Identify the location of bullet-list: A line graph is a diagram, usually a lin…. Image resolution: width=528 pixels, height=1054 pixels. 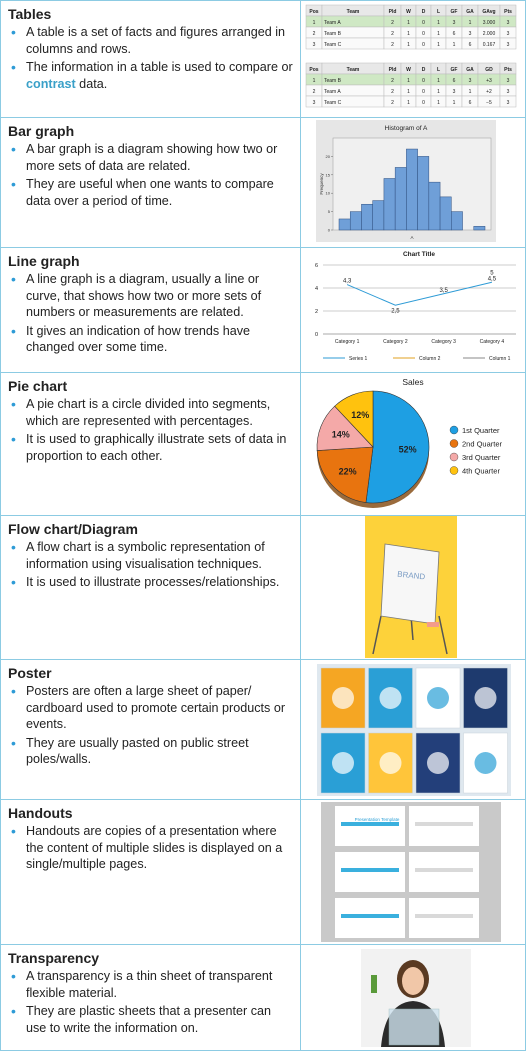
(151, 313).